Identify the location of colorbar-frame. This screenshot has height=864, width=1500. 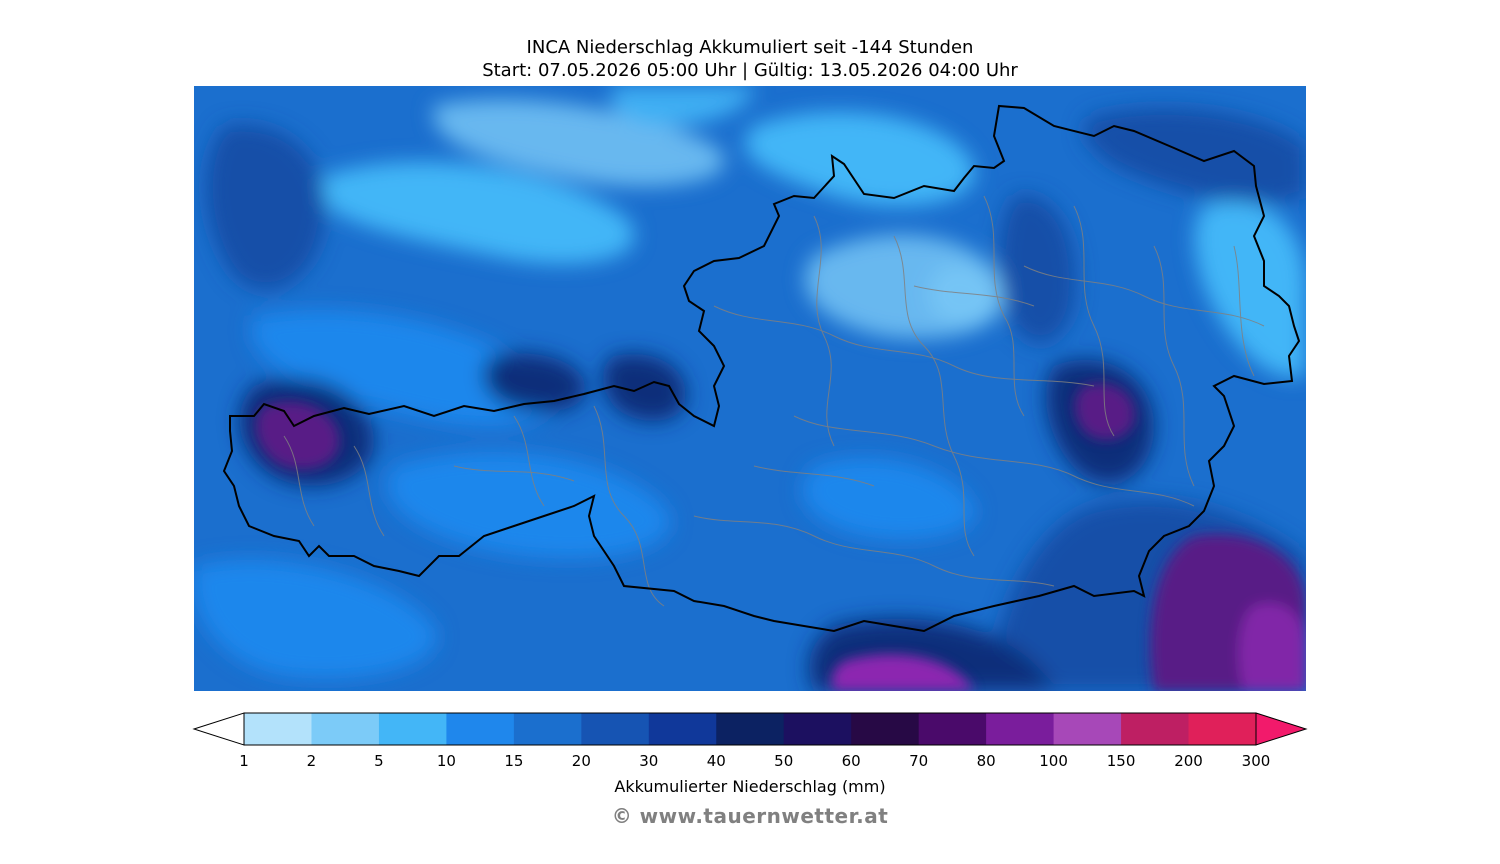
(750, 729).